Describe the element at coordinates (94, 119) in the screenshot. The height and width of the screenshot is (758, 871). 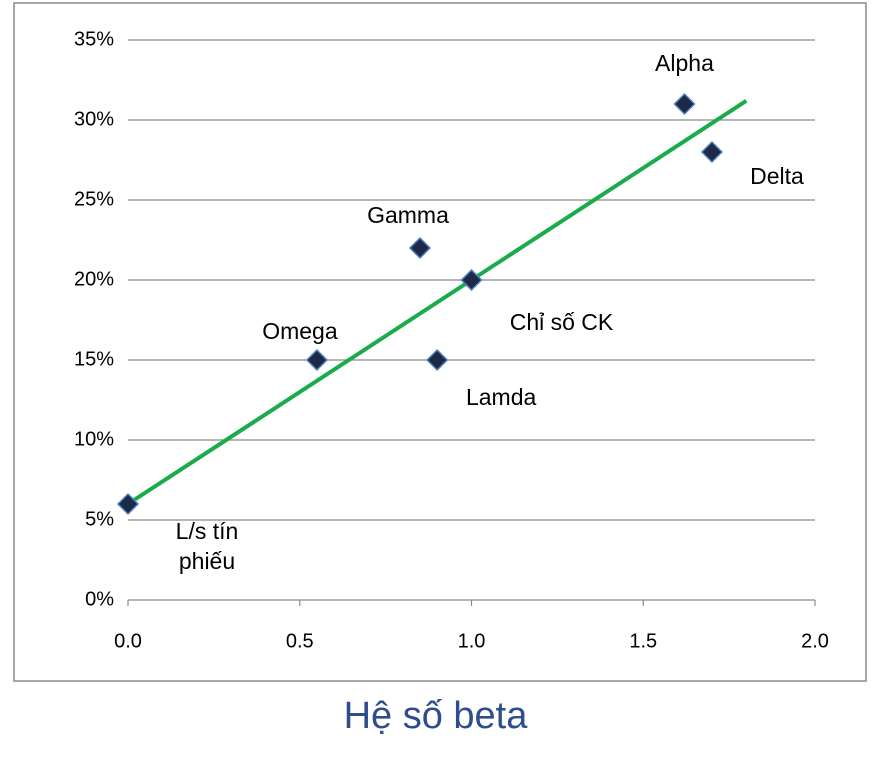
I see `y-tick-label: 30%` at that location.